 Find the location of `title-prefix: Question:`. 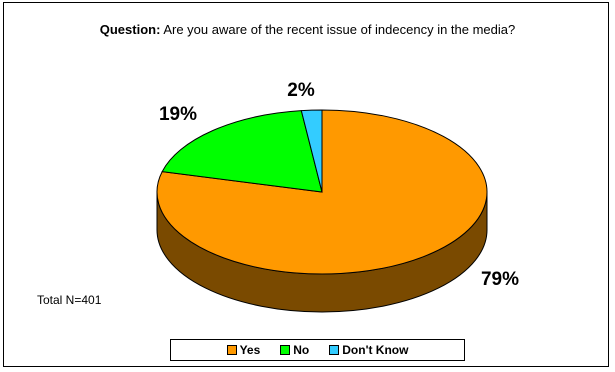

title-prefix: Question: is located at coordinates (130, 29).